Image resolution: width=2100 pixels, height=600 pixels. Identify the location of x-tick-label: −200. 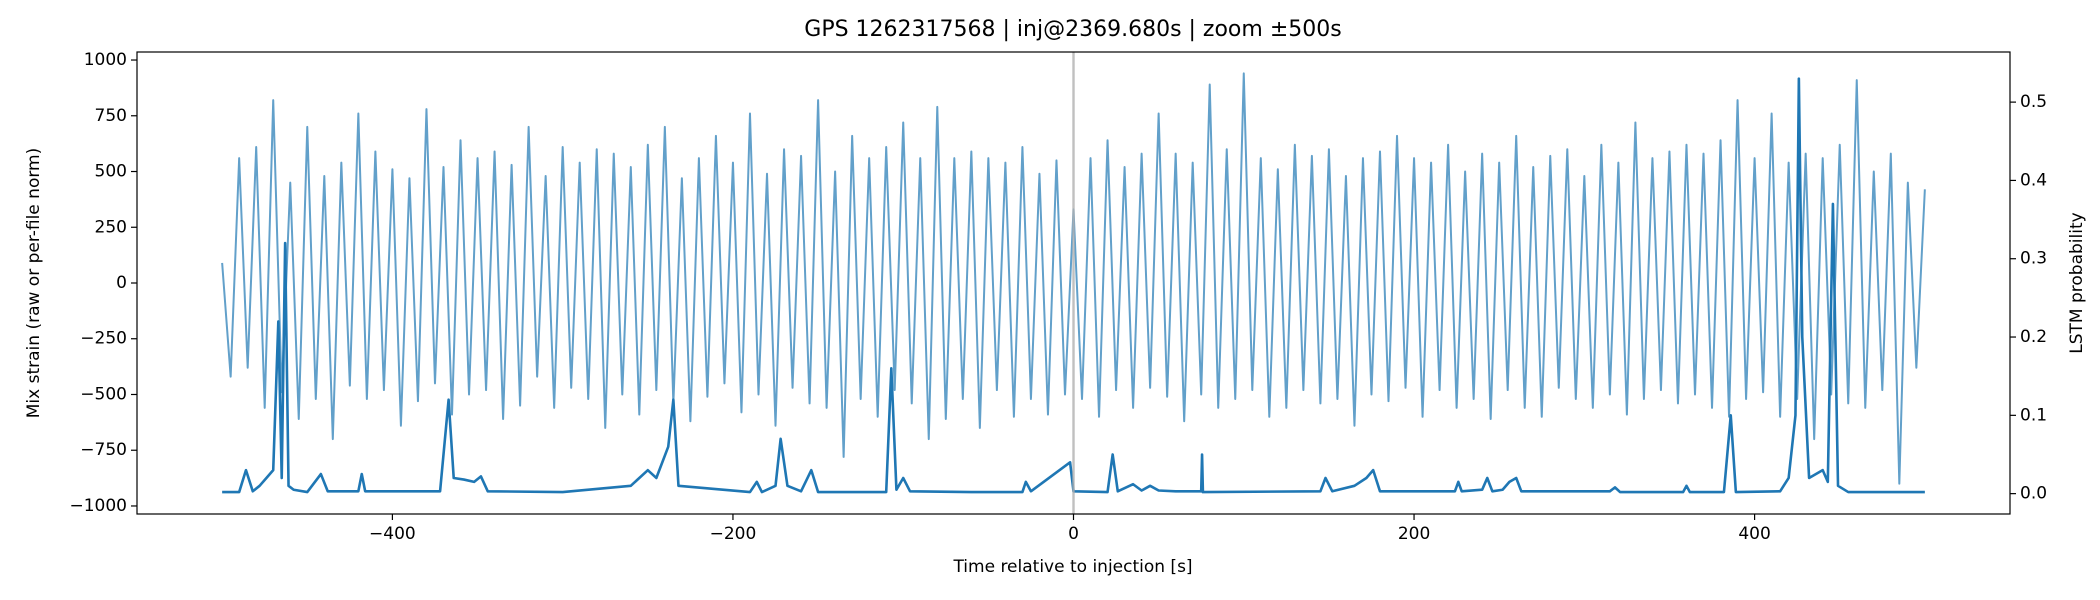
(733, 534).